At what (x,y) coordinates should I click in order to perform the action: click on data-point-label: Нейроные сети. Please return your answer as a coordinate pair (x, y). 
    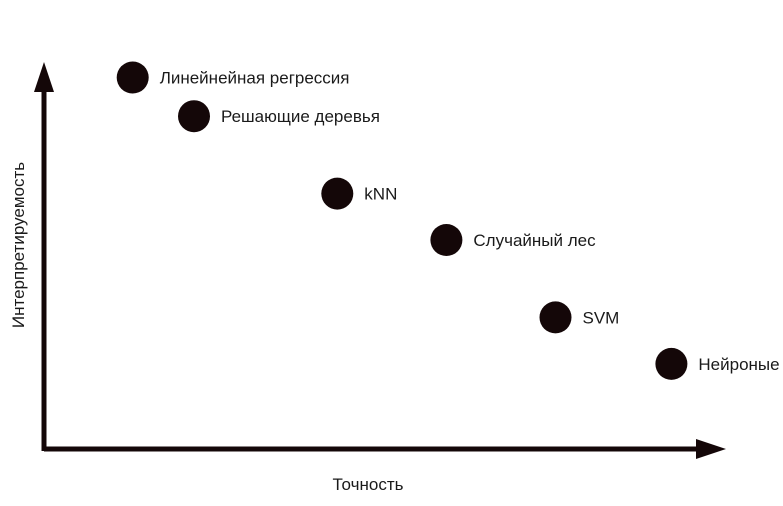
    Looking at the image, I should click on (740, 364).